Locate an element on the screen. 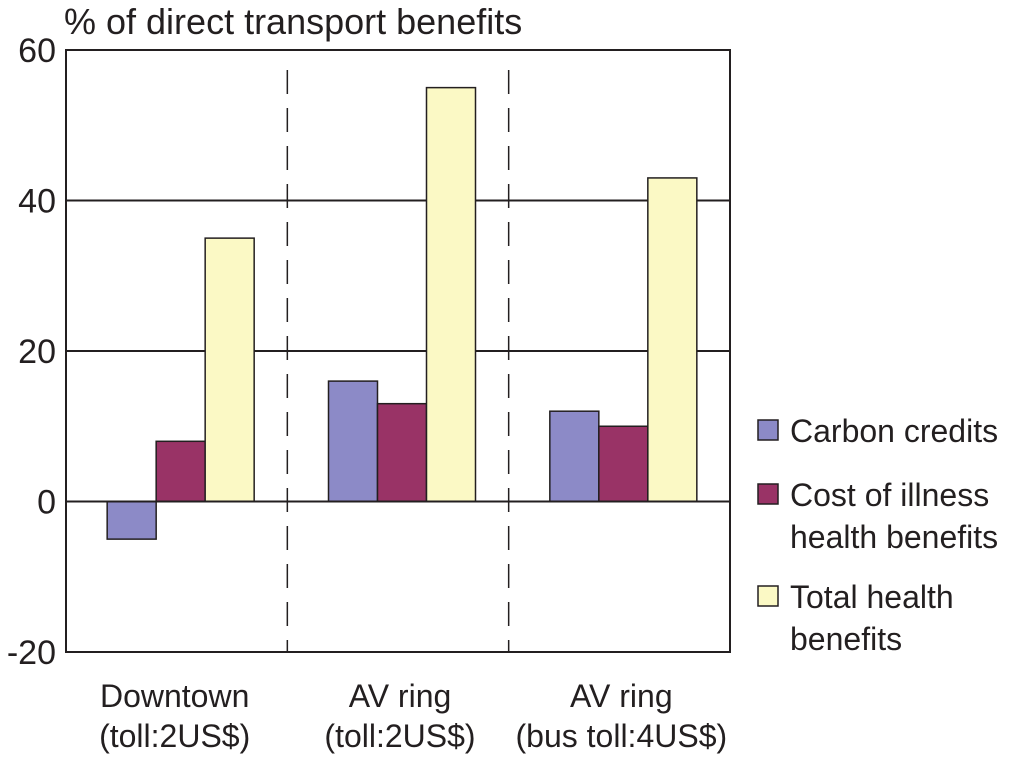 The height and width of the screenshot is (760, 1024). x-tick-label: Downtown (toll:2US$) is located at coordinates (174, 716).